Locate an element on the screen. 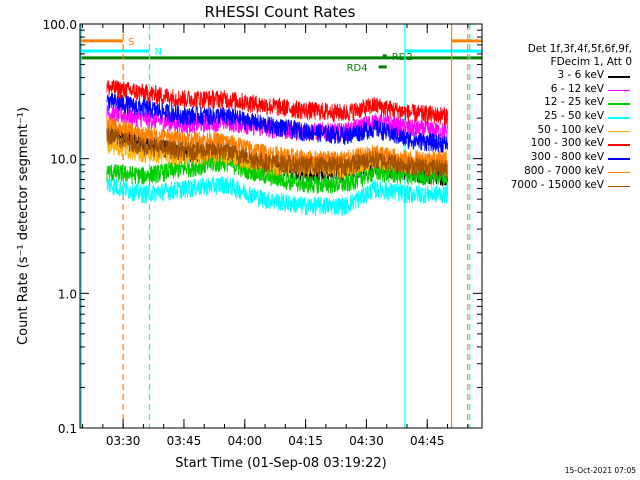 Image resolution: width=640 pixels, height=480 pixels. legend-label: 100 - 300 keV is located at coordinates (567, 143).